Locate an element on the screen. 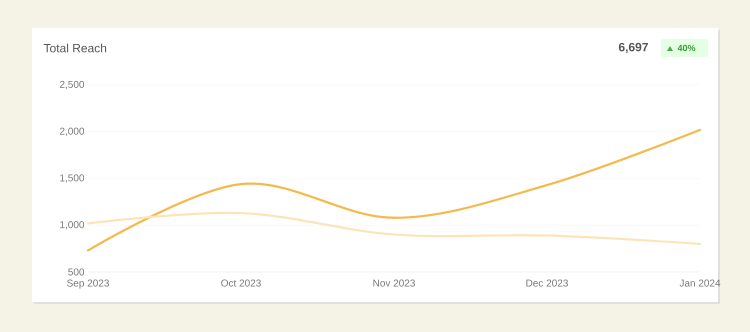 The image size is (750, 332). x-tick-label: Nov 2023 is located at coordinates (394, 283).